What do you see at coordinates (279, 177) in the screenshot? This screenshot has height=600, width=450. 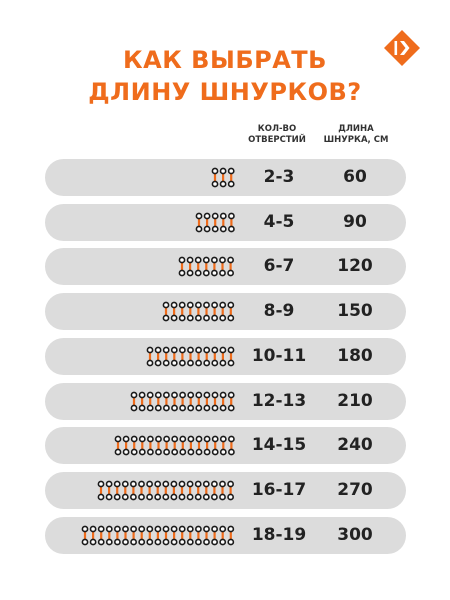 I see `holes-count: 2-3` at bounding box center [279, 177].